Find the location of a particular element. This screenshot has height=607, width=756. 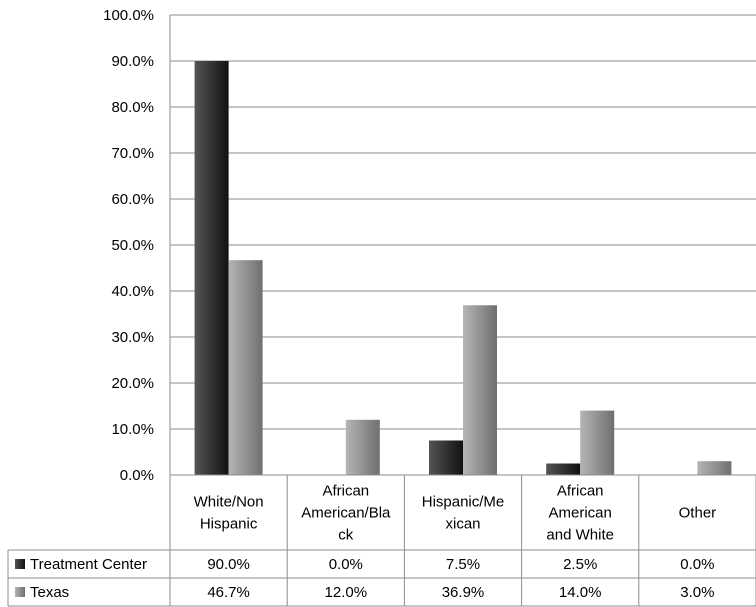

y-tick-label: 70.0% is located at coordinates (132, 153).